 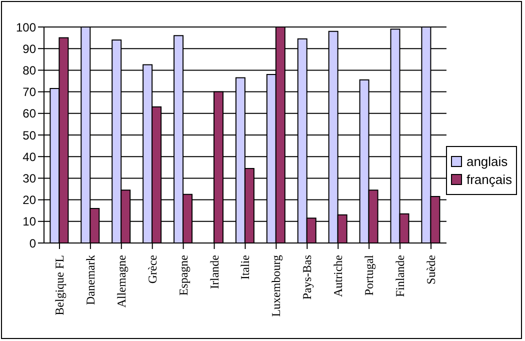 I want to click on x-tick-label: Italie, so click(x=245, y=267).